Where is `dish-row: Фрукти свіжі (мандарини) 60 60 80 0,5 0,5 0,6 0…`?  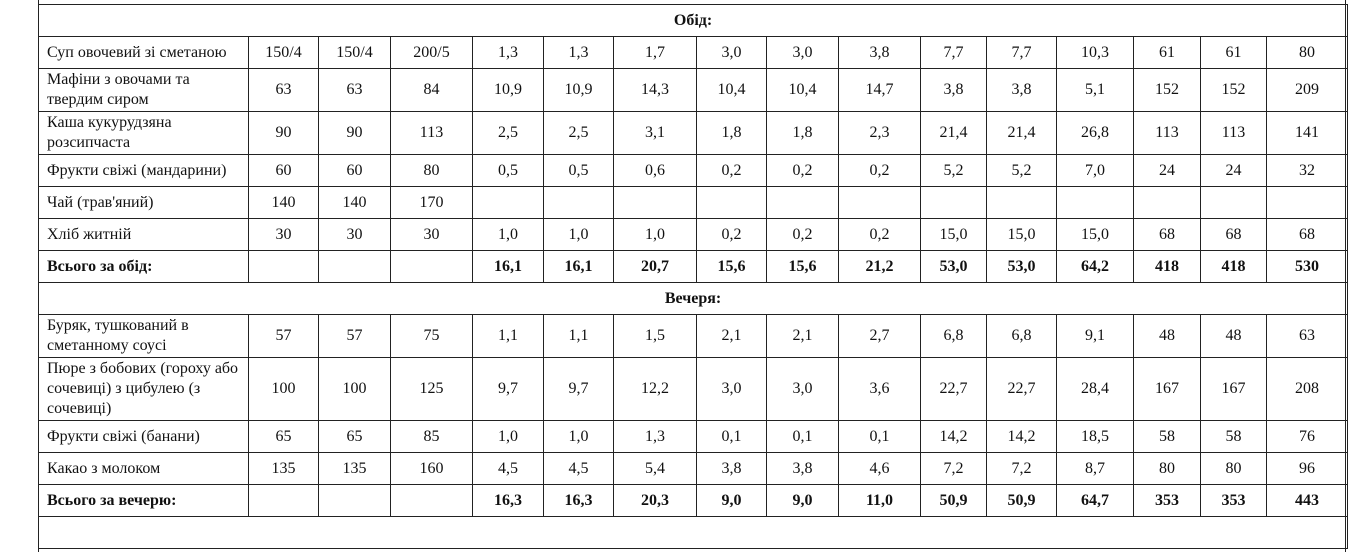
dish-row: Фрукти свіжі (мандарини) 60 60 80 0,5 0,5 0,6 0… is located at coordinates (693, 170).